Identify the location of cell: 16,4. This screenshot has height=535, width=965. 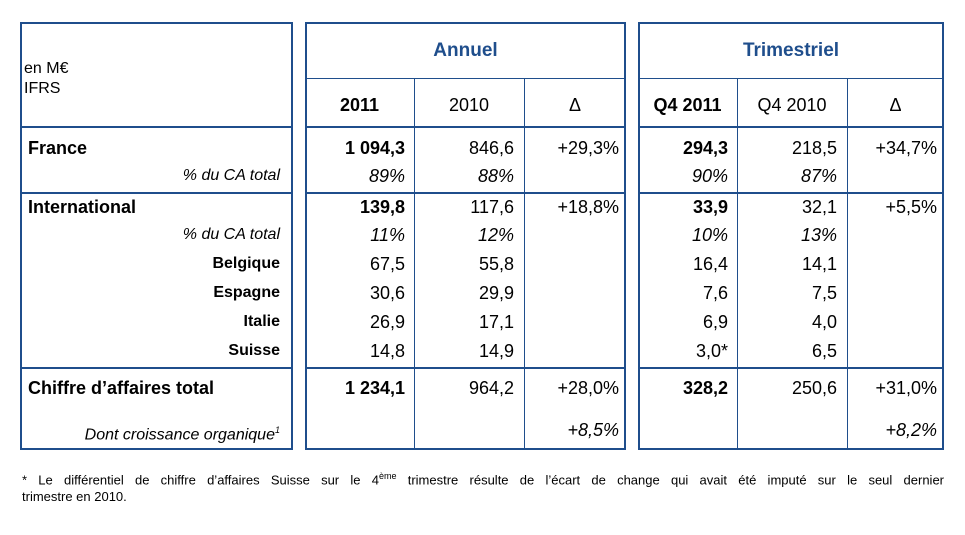
(710, 264).